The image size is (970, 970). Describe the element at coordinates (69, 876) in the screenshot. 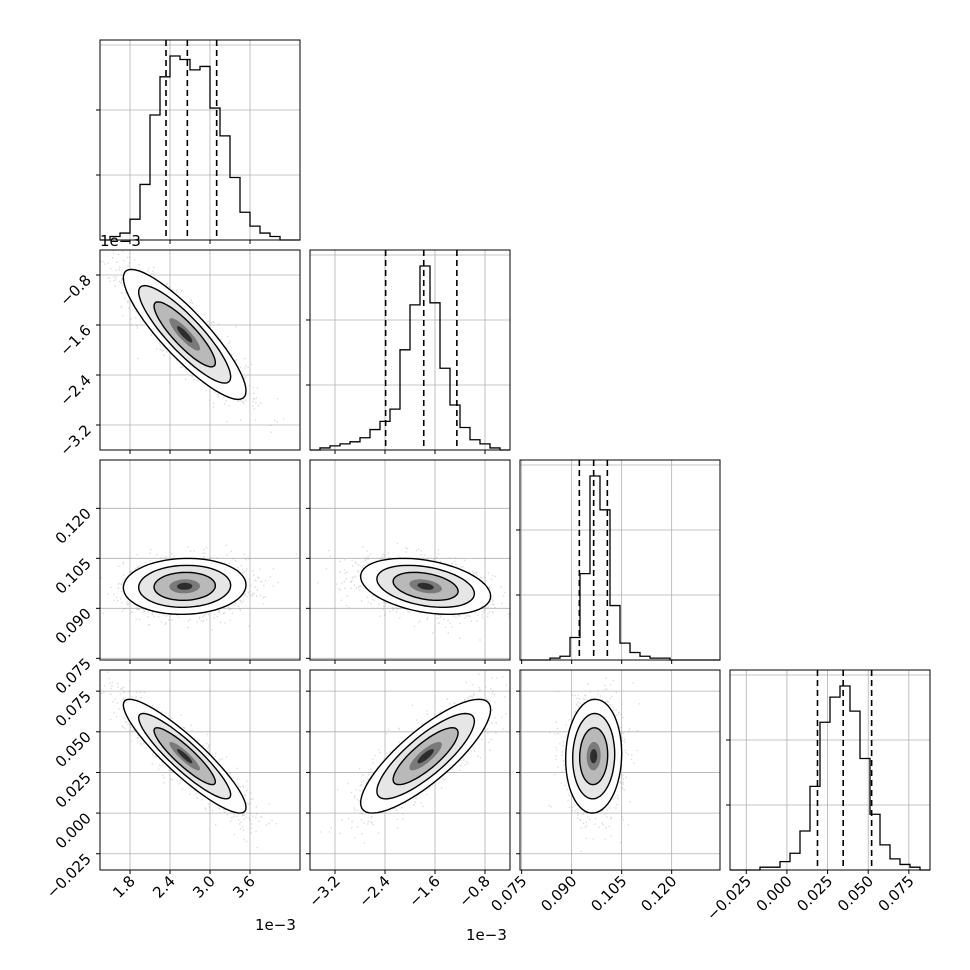

I see `y-tick-label: −0.025` at that location.